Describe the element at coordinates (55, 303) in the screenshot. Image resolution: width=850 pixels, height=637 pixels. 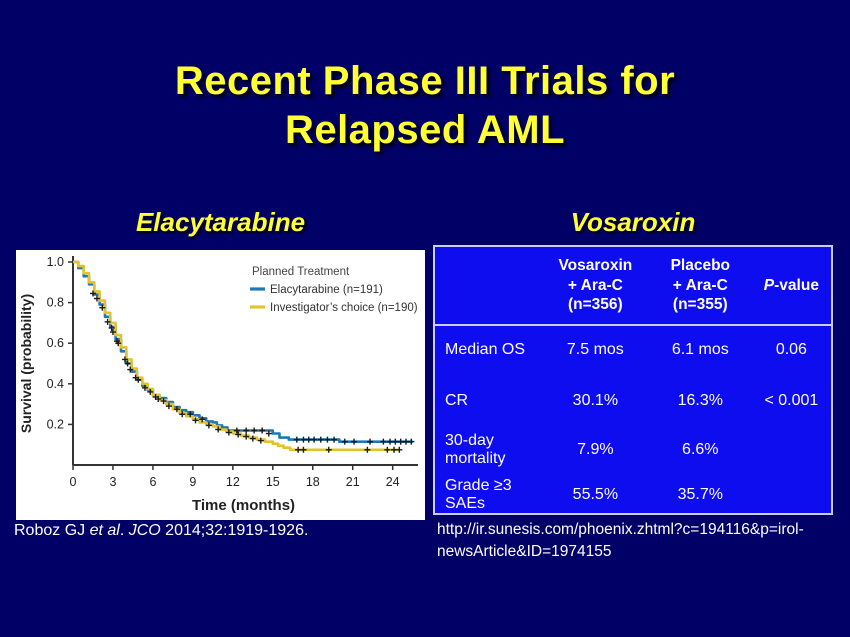
I see `svg-text: 0.8` at that location.